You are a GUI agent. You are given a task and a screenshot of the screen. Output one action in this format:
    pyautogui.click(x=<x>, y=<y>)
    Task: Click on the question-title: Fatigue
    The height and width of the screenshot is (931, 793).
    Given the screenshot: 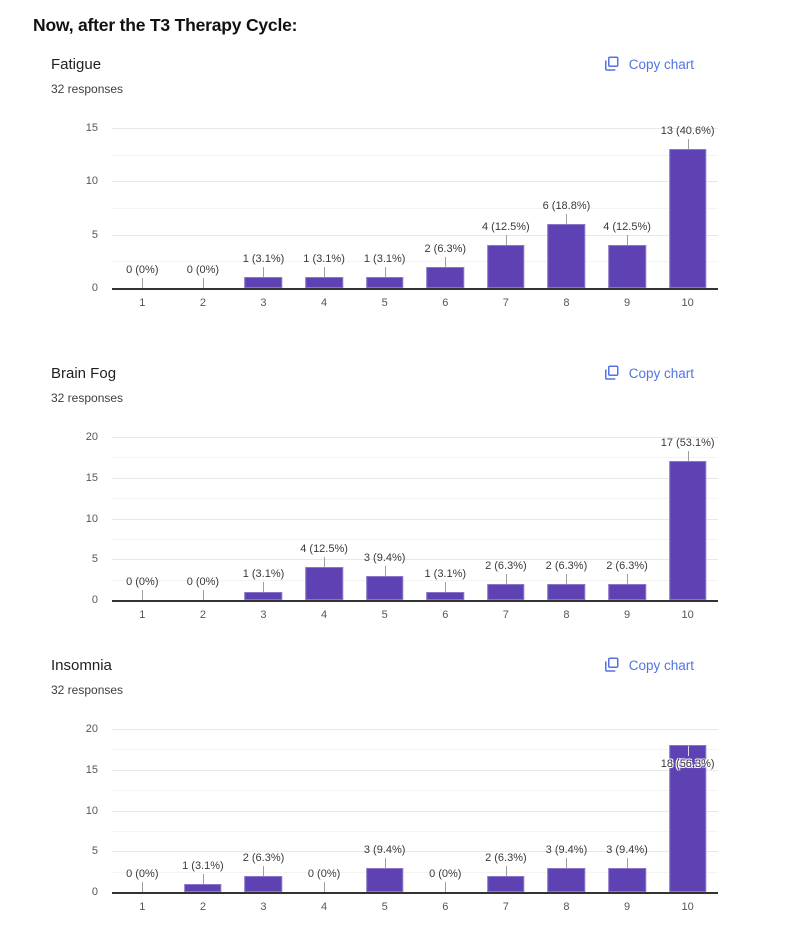 What is the action you would take?
    pyautogui.click(x=76, y=64)
    